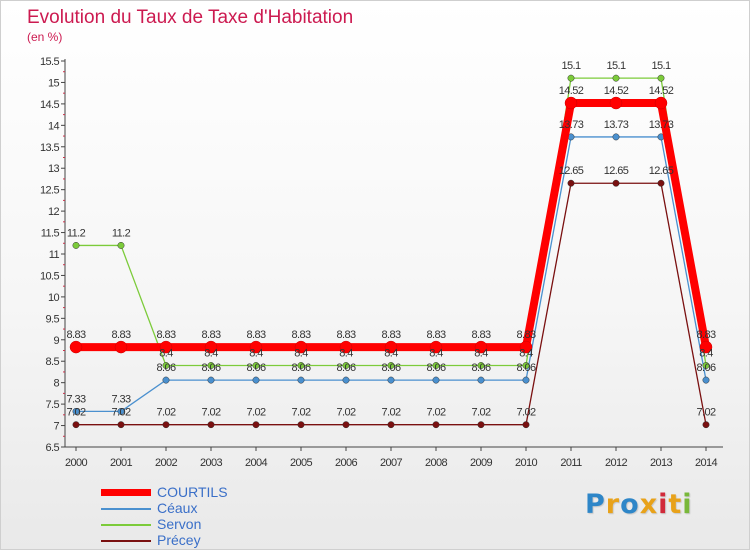 This screenshot has height=550, width=750. I want to click on data-label-ceaux: 7.33, so click(120, 399).